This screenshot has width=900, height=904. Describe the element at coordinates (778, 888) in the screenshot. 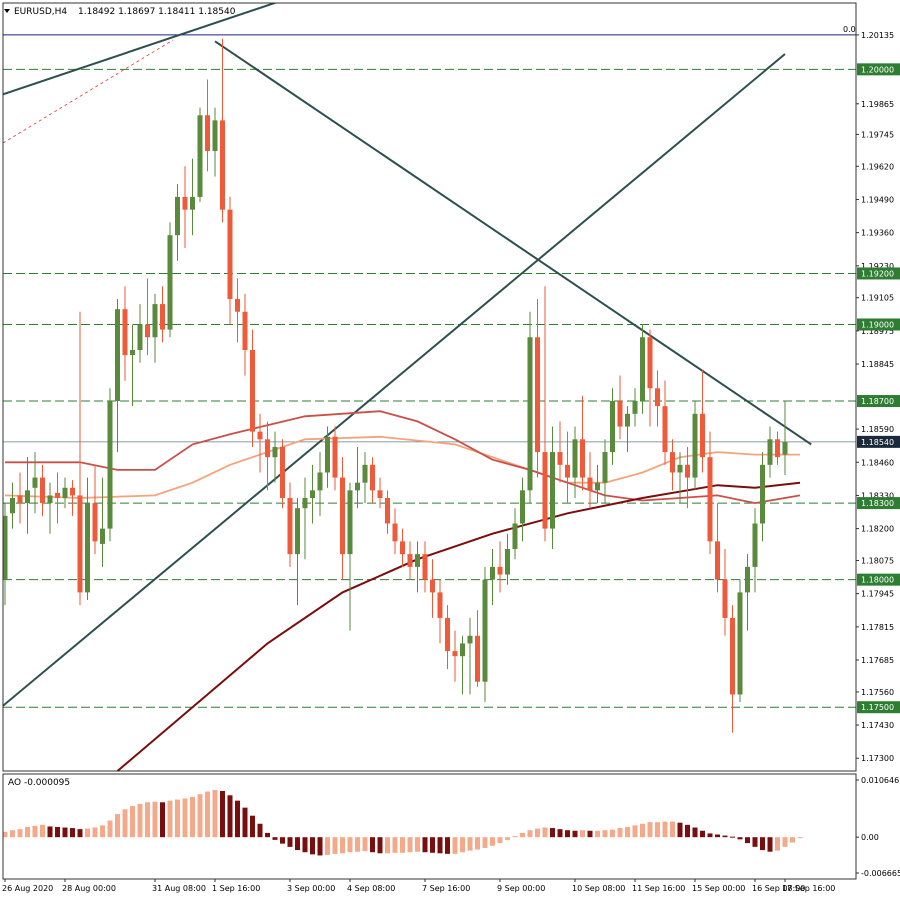

I see `time-tick-label: 16 Sep 08:00` at that location.